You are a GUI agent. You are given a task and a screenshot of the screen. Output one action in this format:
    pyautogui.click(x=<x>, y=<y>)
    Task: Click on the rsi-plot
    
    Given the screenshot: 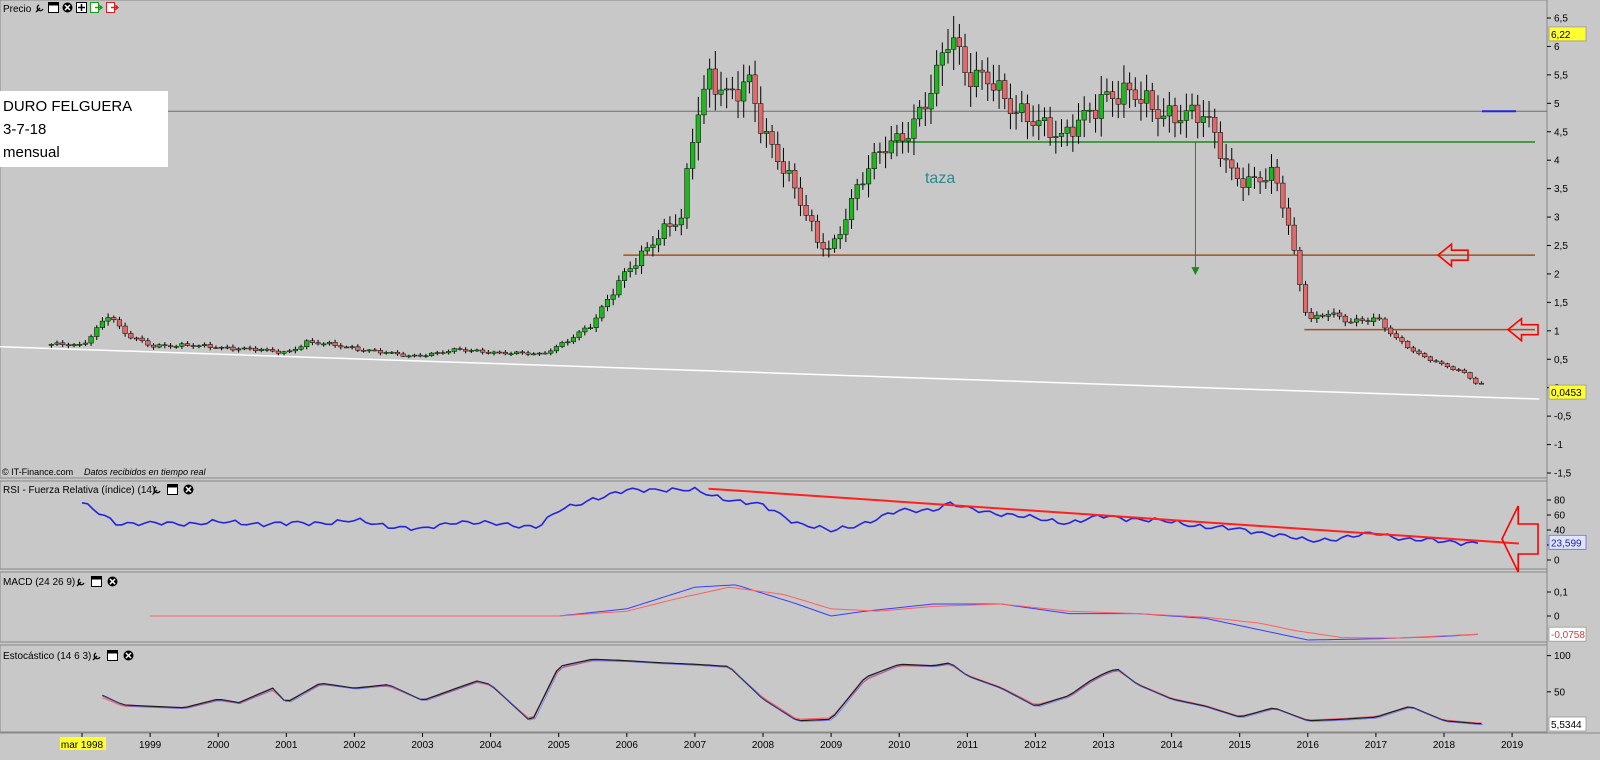 What is the action you would take?
    pyautogui.click(x=800, y=516)
    